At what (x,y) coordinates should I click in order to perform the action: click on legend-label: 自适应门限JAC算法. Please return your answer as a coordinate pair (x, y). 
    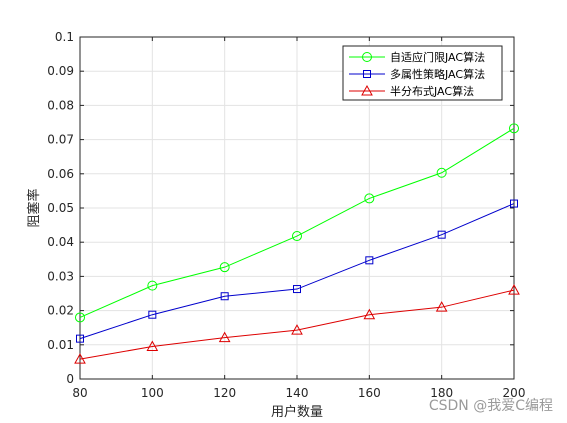
    Looking at the image, I should click on (437, 57).